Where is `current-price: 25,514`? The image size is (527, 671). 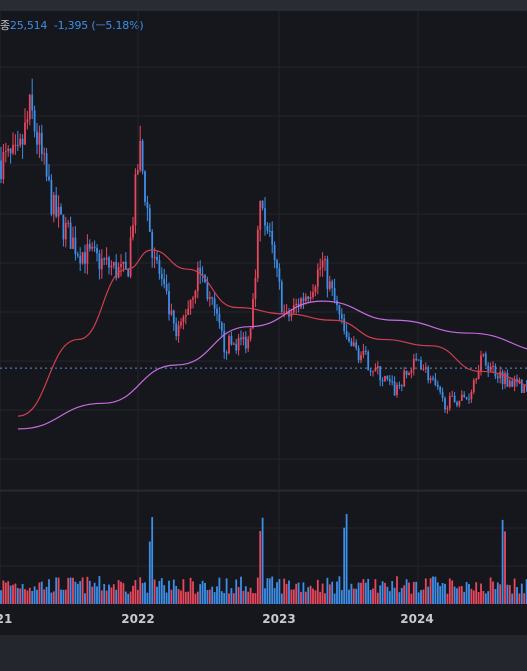 current-price: 25,514 is located at coordinates (28, 25).